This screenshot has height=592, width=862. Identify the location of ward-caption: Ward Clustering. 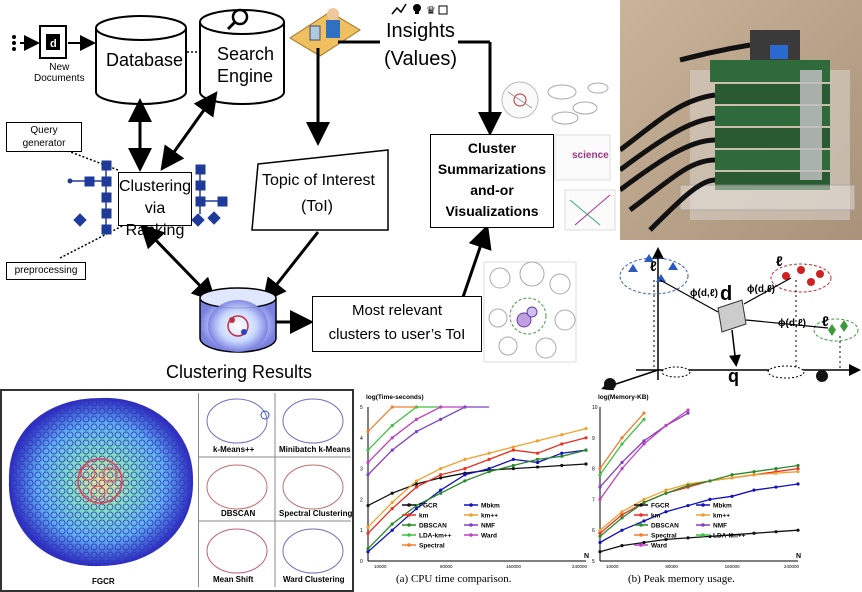
(314, 579).